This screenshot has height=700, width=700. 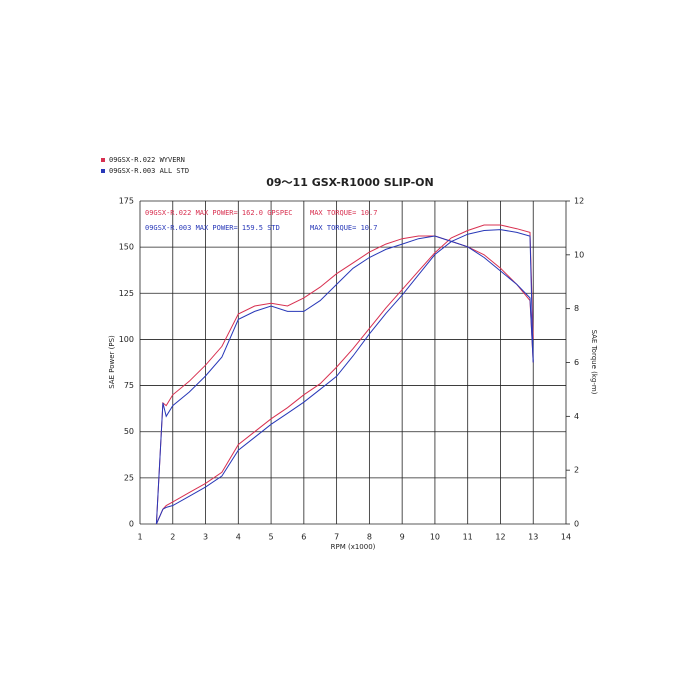 What do you see at coordinates (219, 213) in the screenshot?
I see `annotation: 09GSX-R.022 MAX POWER= 162.0 GPSPEC` at bounding box center [219, 213].